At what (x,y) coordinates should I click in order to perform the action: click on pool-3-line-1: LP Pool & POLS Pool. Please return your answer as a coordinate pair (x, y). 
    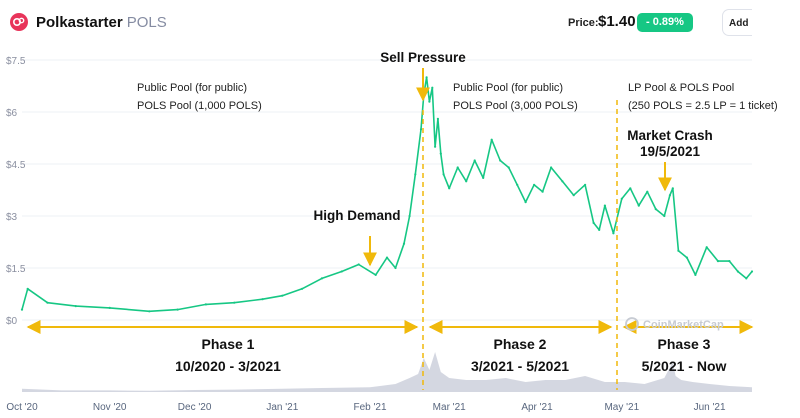
    Looking at the image, I should click on (681, 88).